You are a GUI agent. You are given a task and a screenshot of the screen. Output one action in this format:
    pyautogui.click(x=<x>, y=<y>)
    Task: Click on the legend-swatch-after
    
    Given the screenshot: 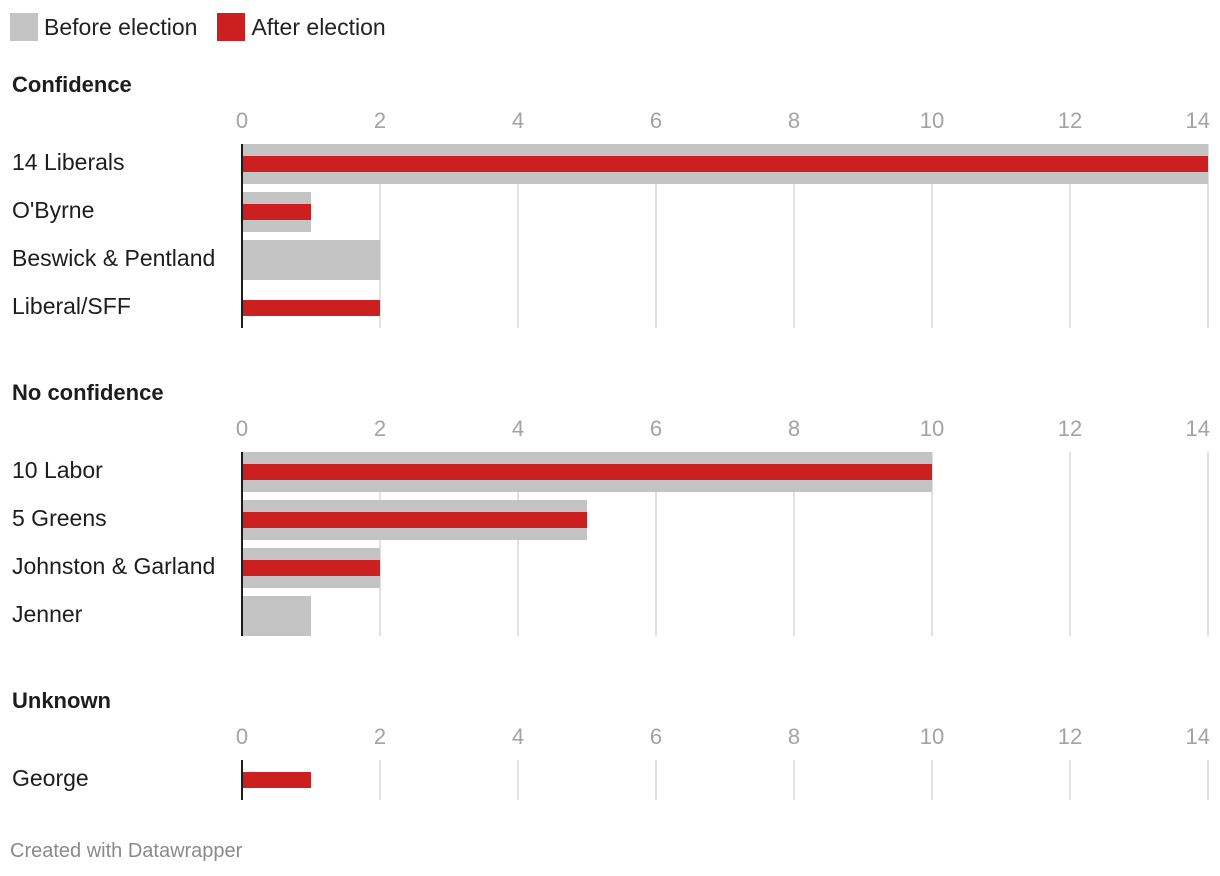 What is the action you would take?
    pyautogui.click(x=231, y=27)
    